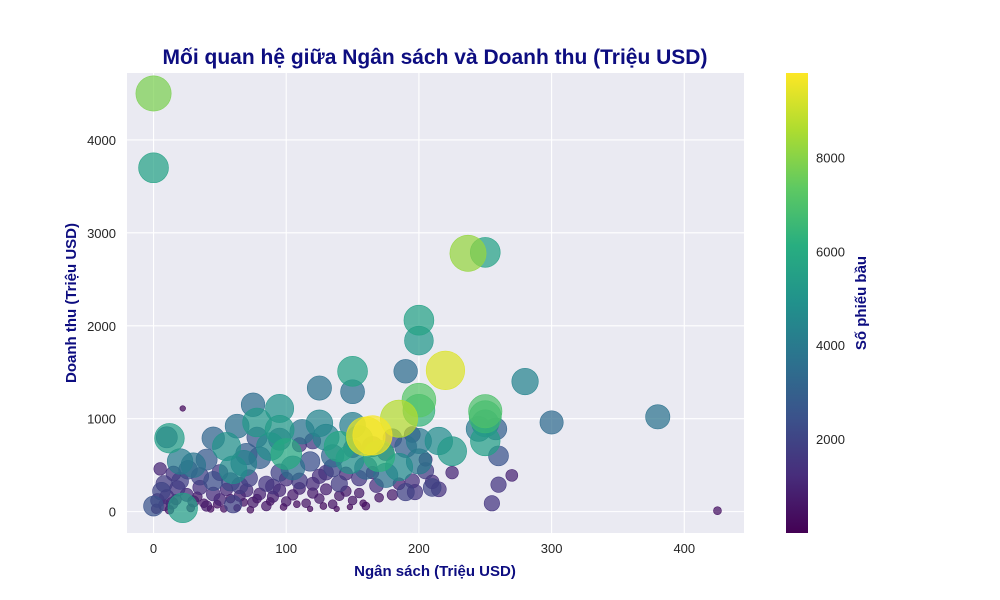 Image resolution: width=1000 pixels, height=600 pixels. I want to click on colorbar, so click(797, 303).